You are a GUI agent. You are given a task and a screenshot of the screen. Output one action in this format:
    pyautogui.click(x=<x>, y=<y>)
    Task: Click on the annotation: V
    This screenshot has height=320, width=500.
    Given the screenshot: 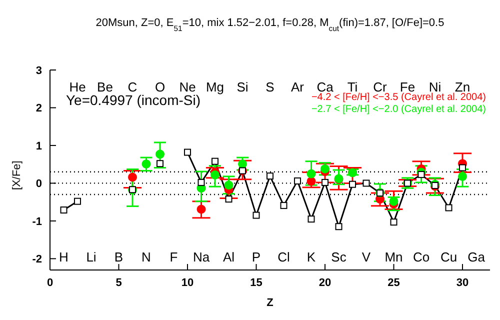 What is the action you would take?
    pyautogui.click(x=366, y=256)
    